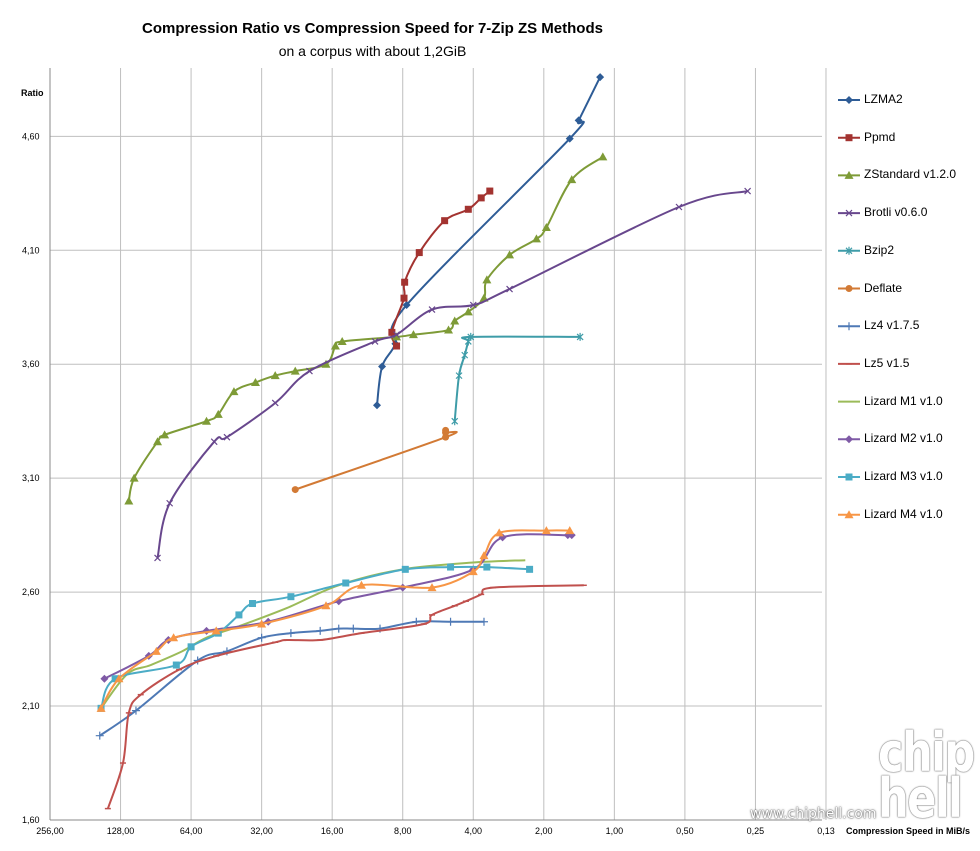 This screenshot has width=980, height=851. What do you see at coordinates (896, 212) in the screenshot?
I see `legend-label: Brotli v0.6.0` at bounding box center [896, 212].